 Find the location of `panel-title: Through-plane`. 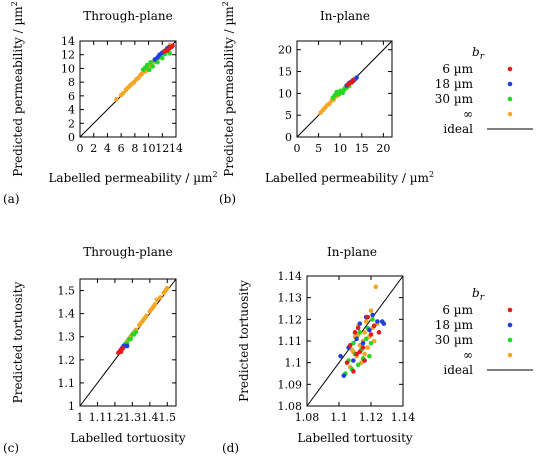

panel-title: Through-plane is located at coordinates (127, 252).